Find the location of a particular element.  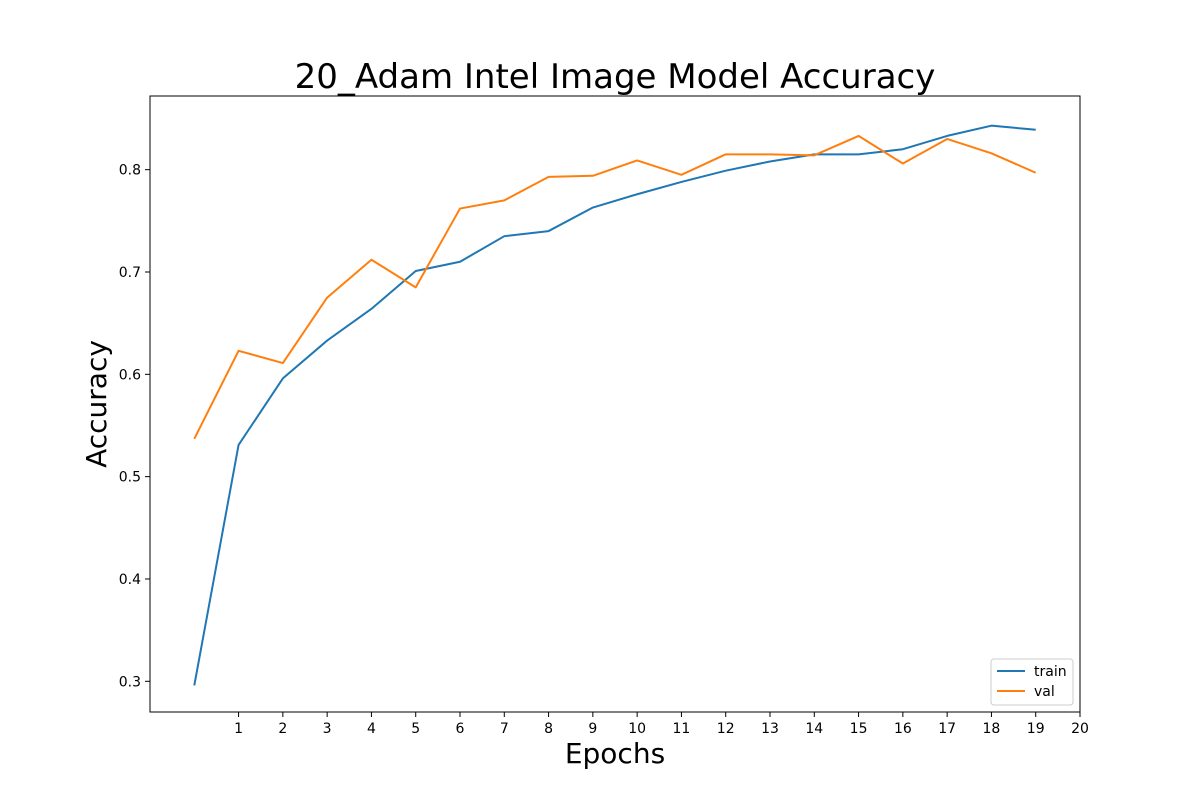

x-tick-label: 6 is located at coordinates (460, 729).